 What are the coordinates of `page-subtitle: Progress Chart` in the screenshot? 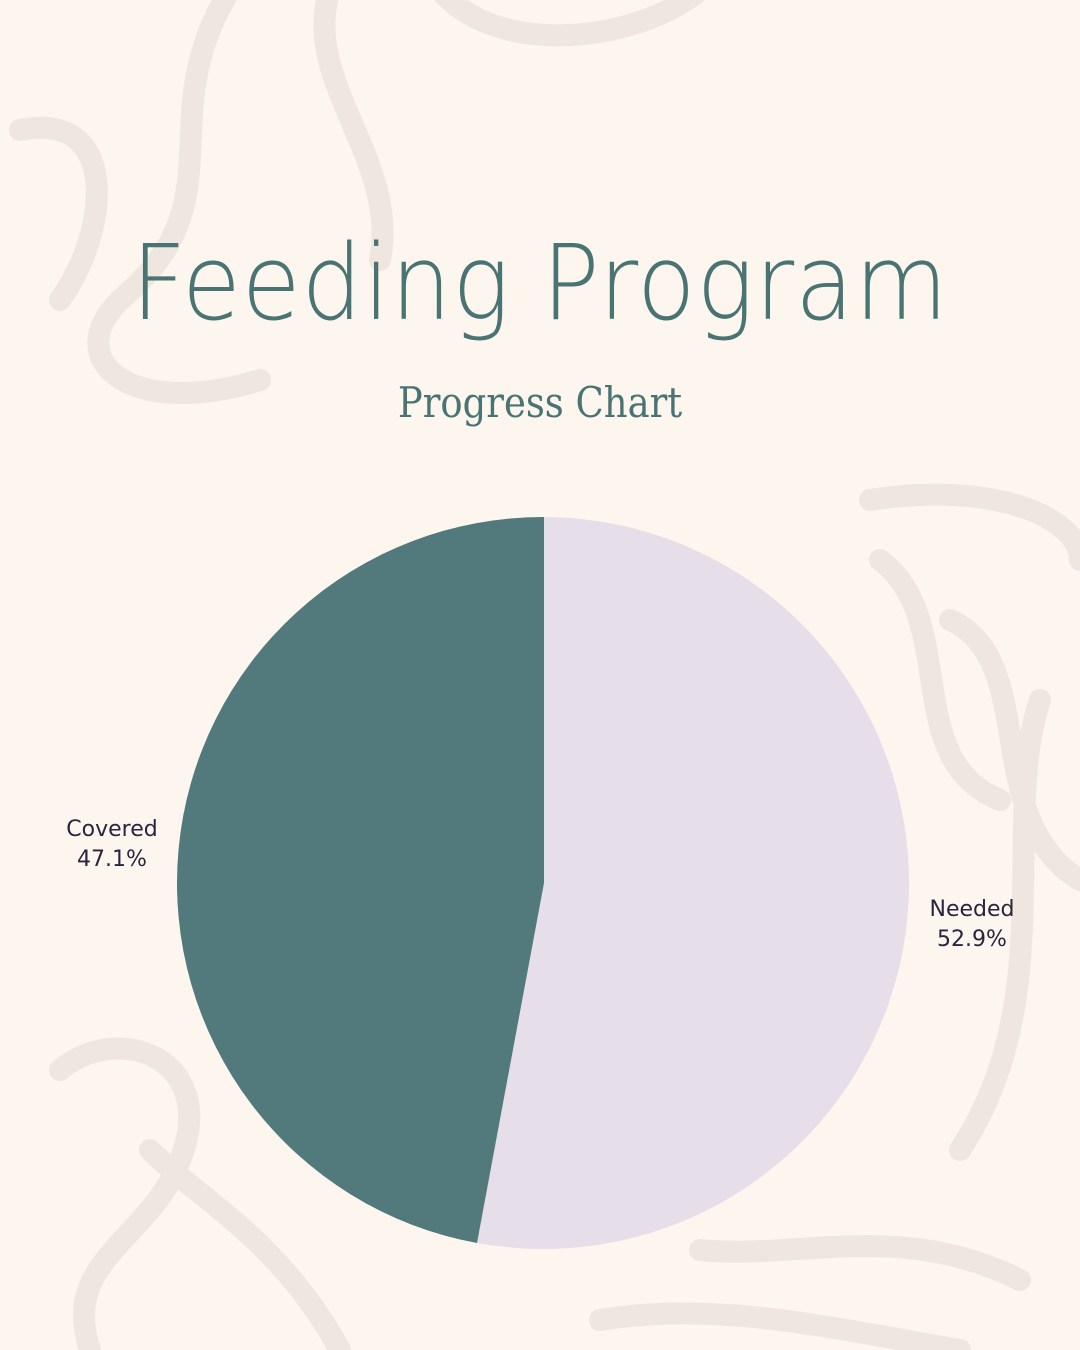 It's located at (540, 402).